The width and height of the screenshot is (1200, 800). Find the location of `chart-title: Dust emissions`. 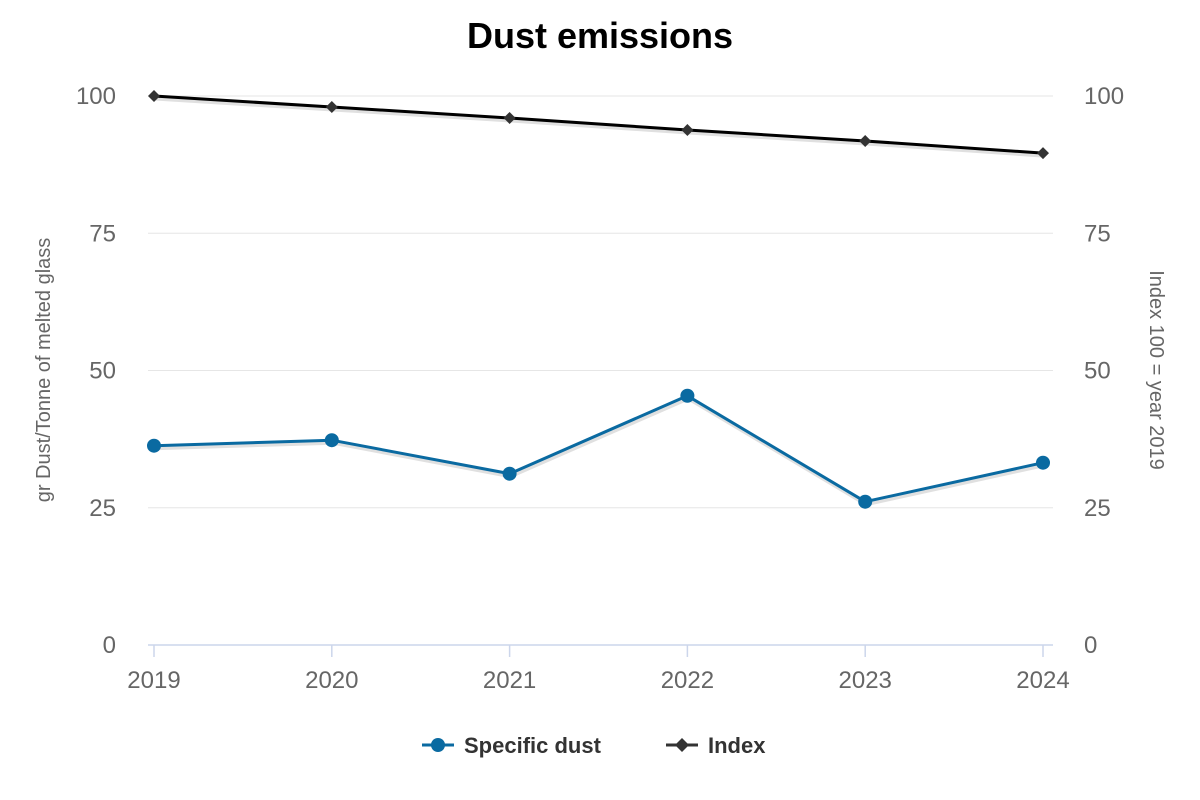

chart-title: Dust emissions is located at coordinates (600, 35).